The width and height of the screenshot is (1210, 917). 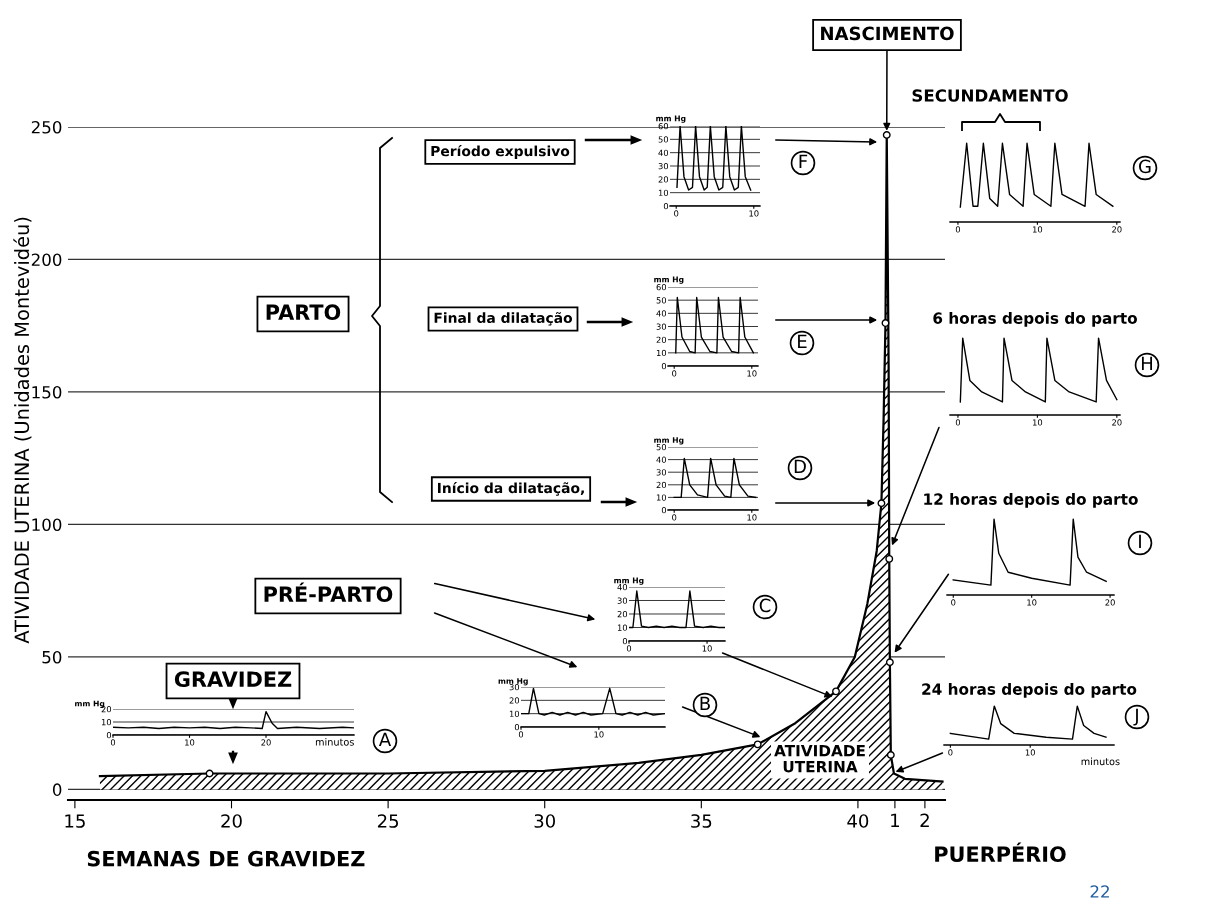 I want to click on text: 22, so click(x=1099, y=891).